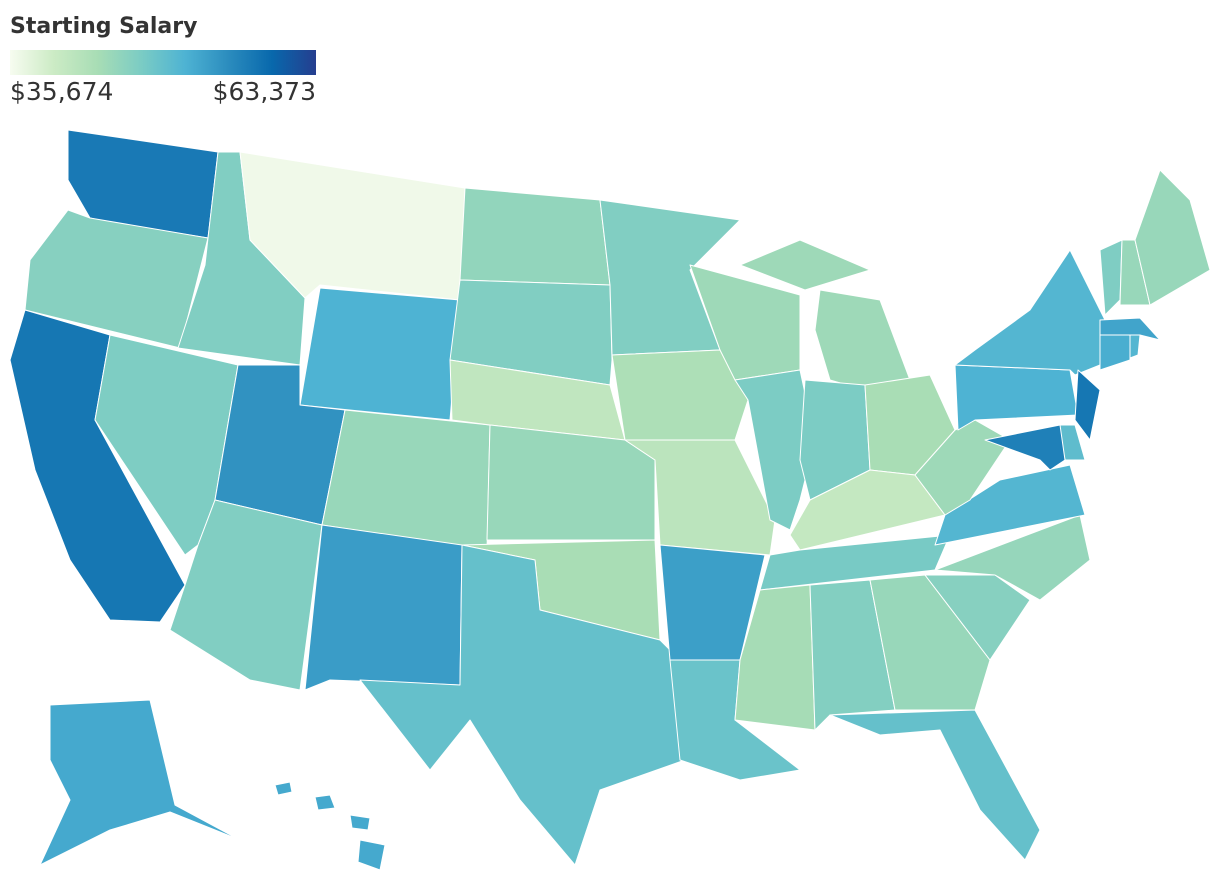  What do you see at coordinates (103, 26) in the screenshot?
I see `legend-title: Starting Salary` at bounding box center [103, 26].